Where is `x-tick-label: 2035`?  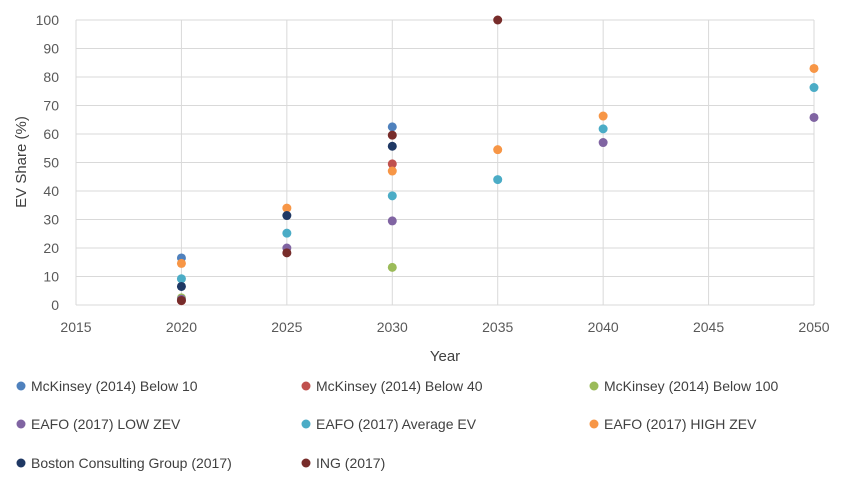 x-tick-label: 2035 is located at coordinates (497, 327).